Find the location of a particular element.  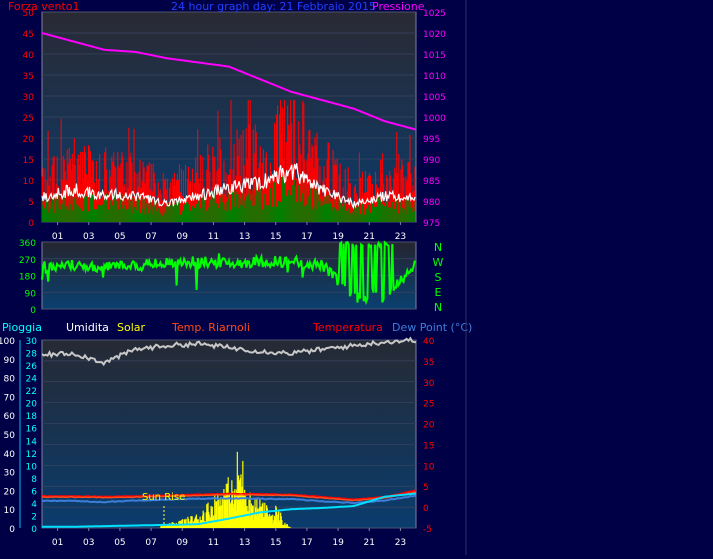

x-tick-label: 19 is located at coordinates (338, 543).